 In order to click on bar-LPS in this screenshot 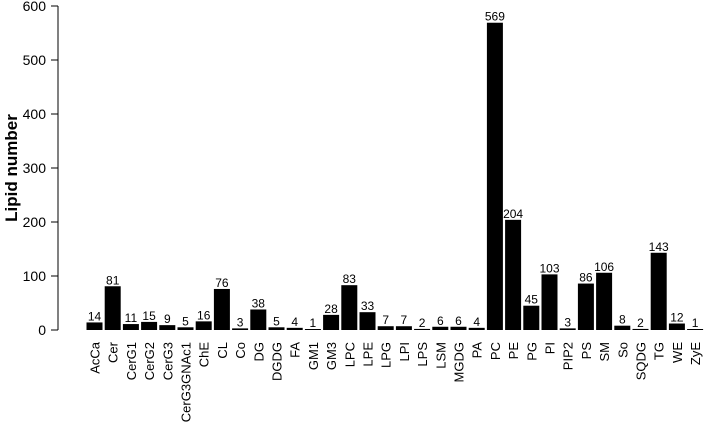, I will do `click(422, 329)`.